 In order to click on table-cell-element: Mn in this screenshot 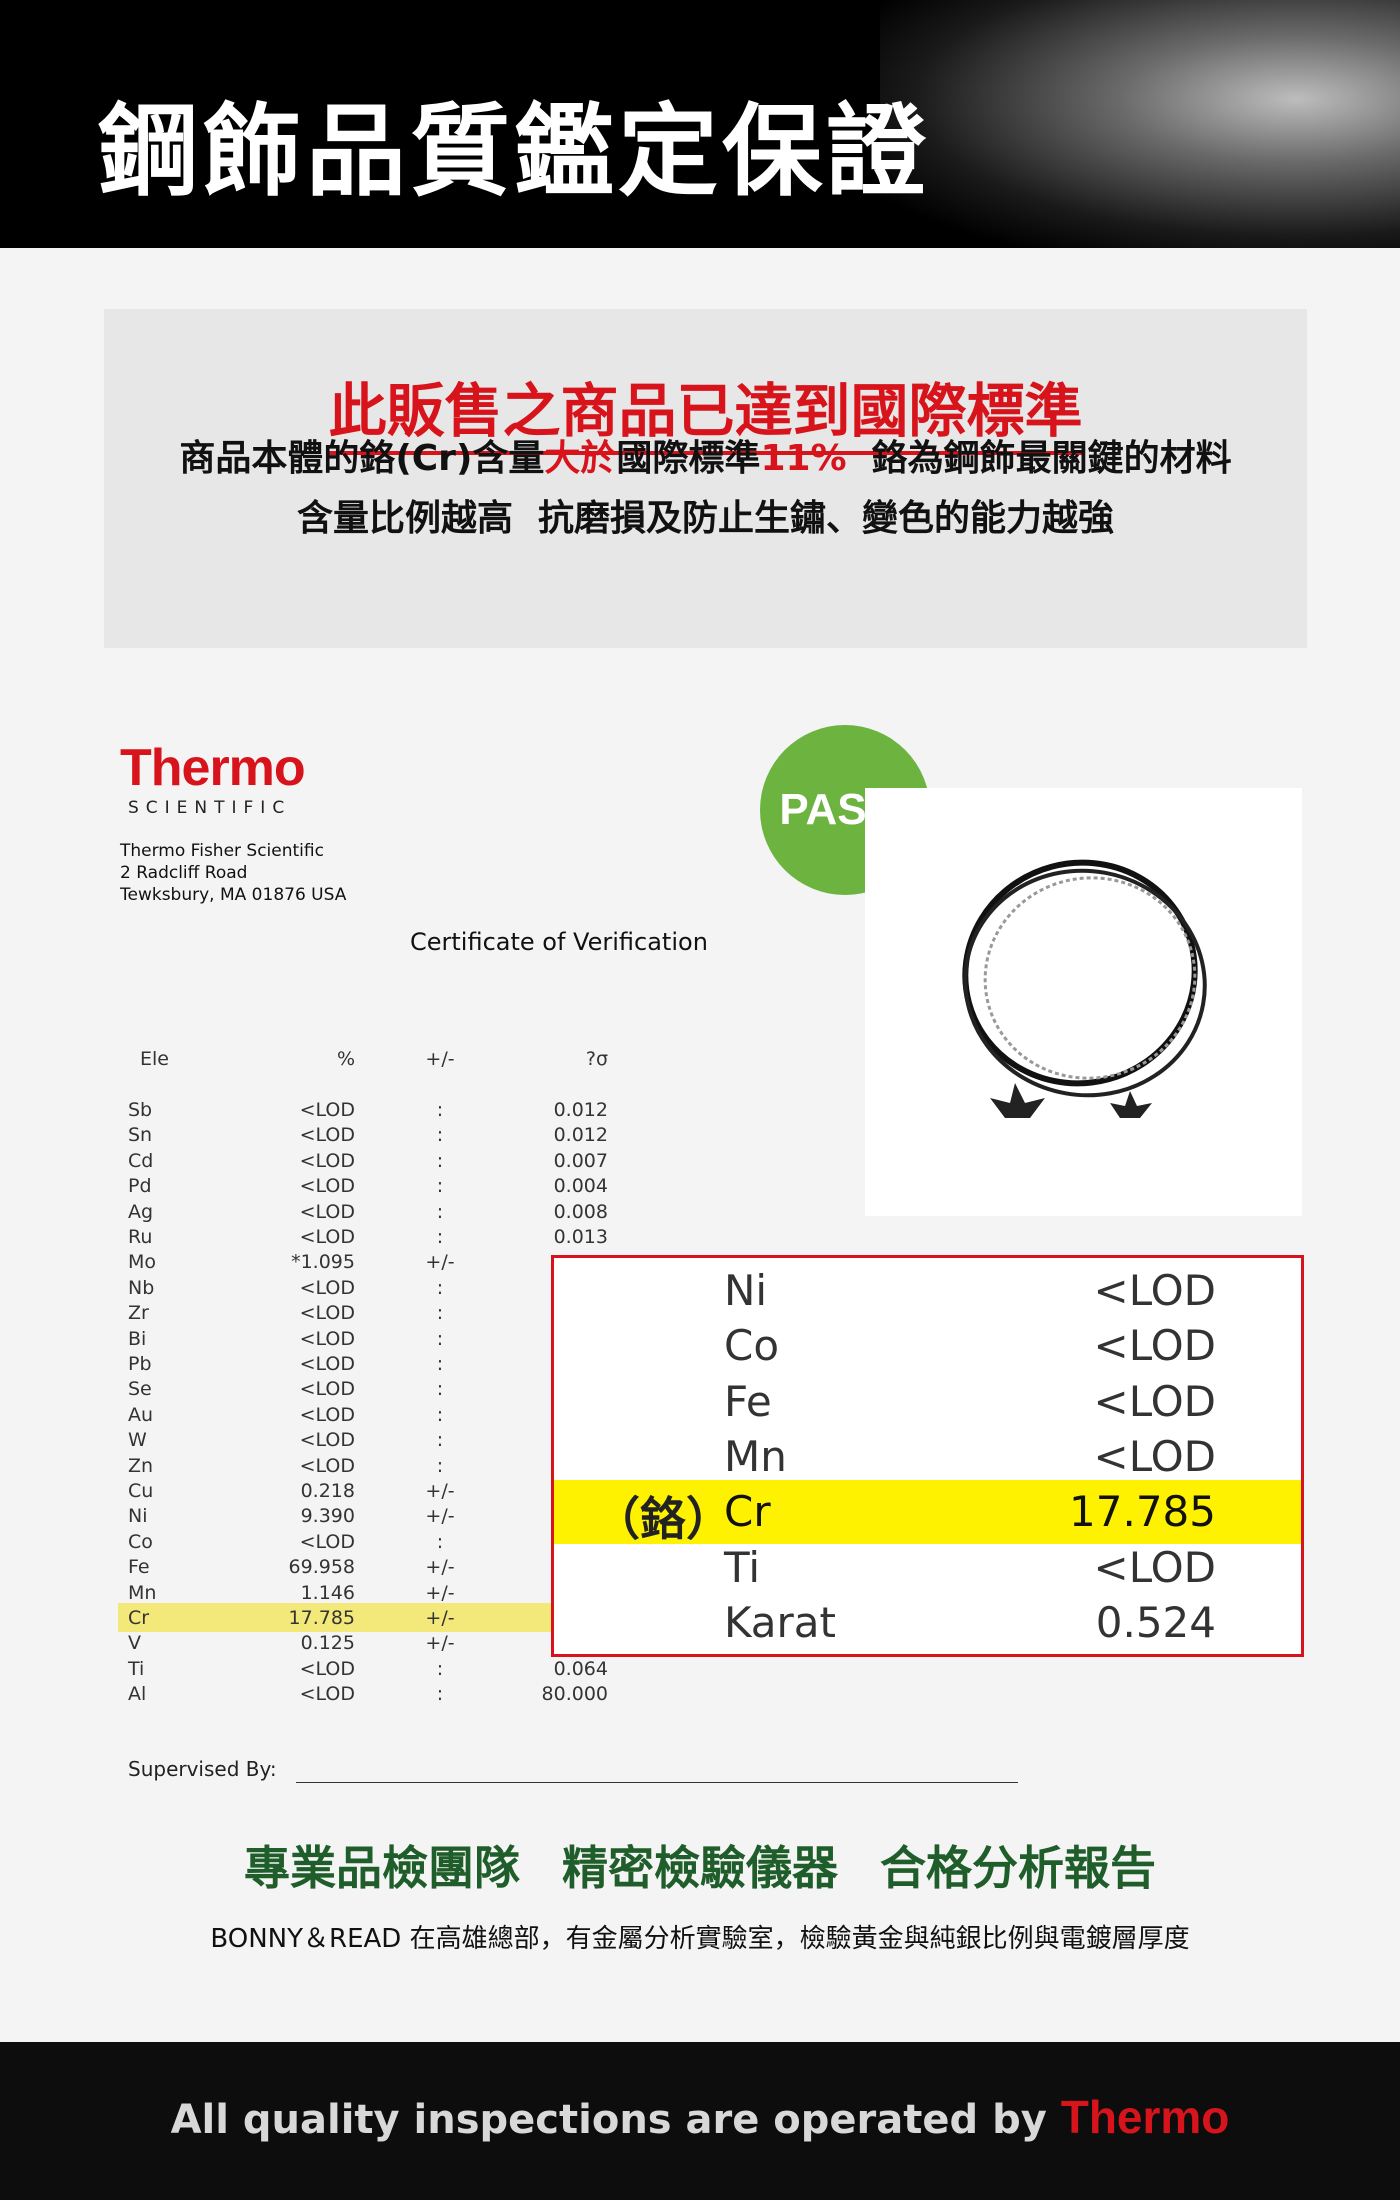, I will do `click(142, 1592)`.